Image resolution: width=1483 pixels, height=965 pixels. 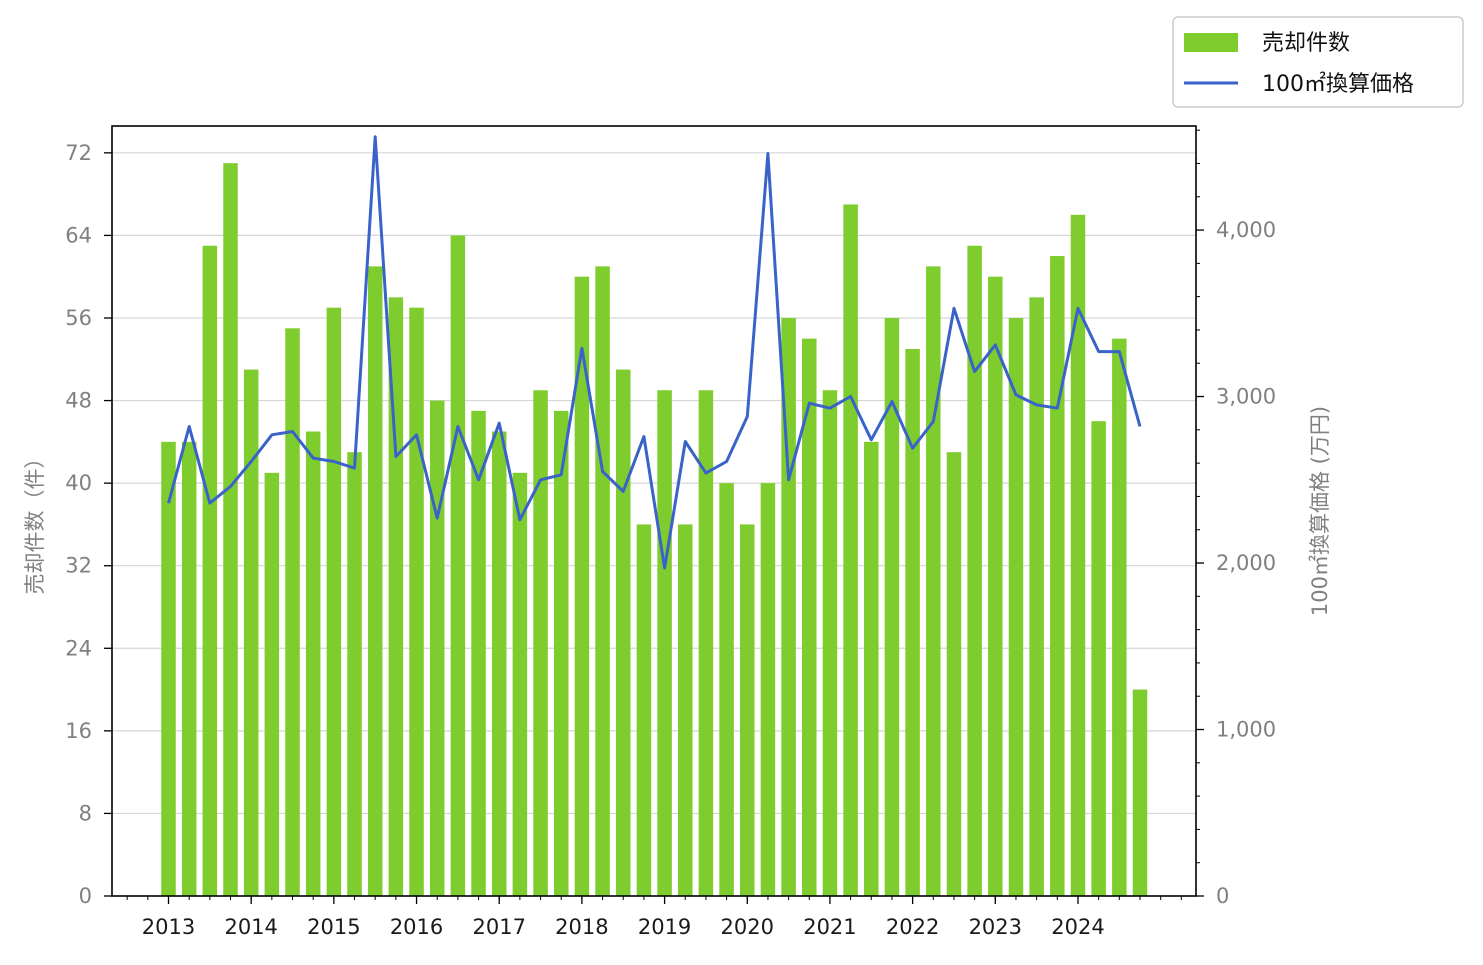 What do you see at coordinates (333, 927) in the screenshot?
I see `x-tick-label: 2015` at bounding box center [333, 927].